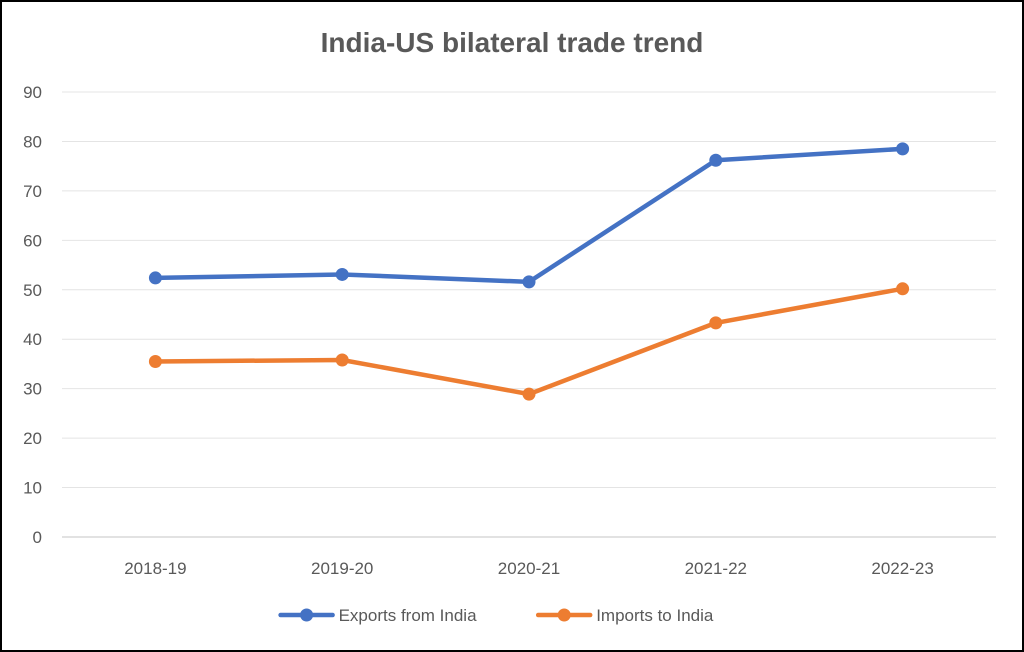 This screenshot has height=652, width=1024. I want to click on y-tick-label: 40, so click(32, 339).